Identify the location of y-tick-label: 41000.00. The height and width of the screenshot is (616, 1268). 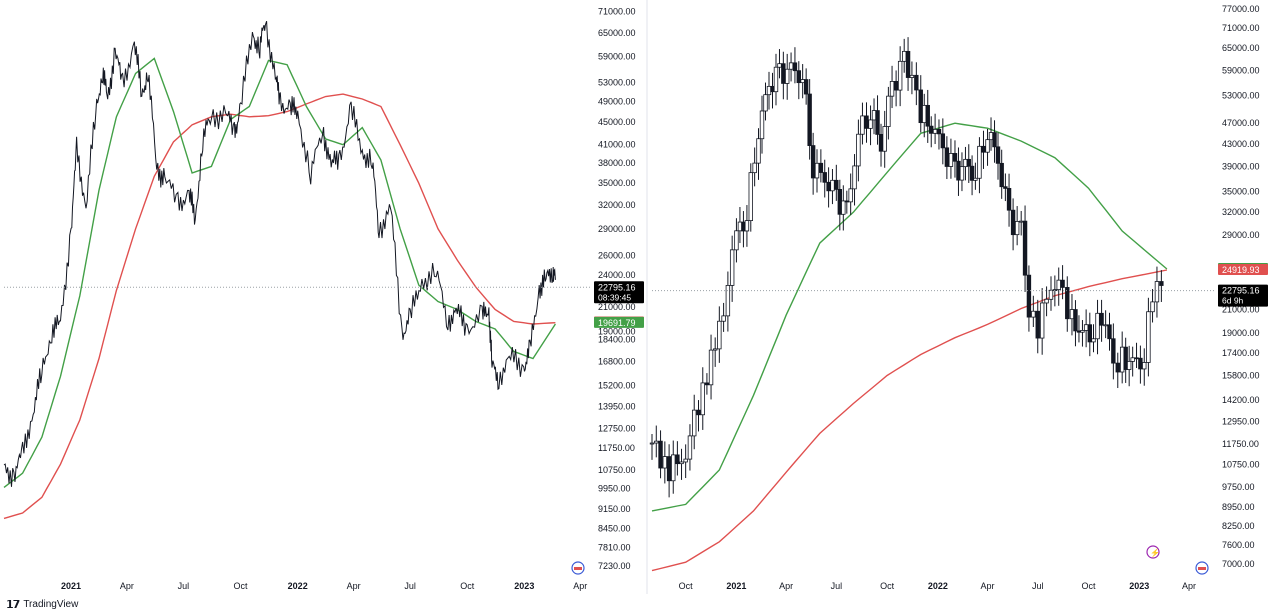
(617, 145).